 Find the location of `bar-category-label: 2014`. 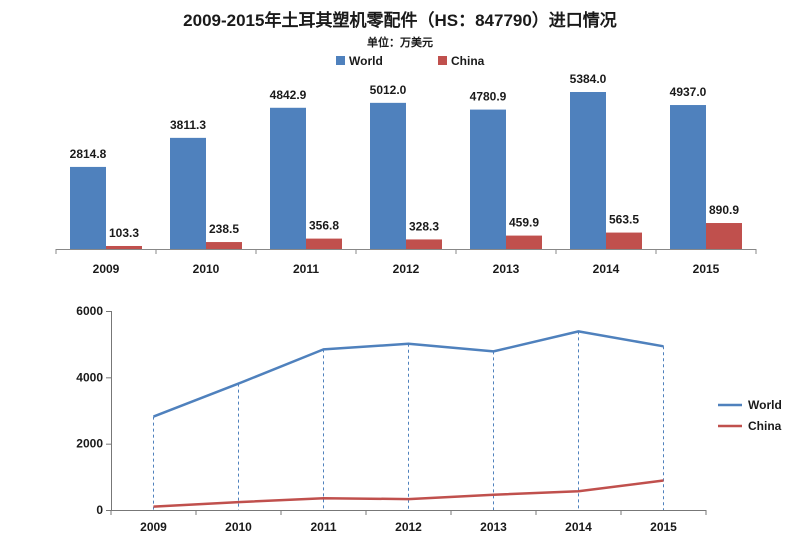

bar-category-label: 2014 is located at coordinates (606, 269).